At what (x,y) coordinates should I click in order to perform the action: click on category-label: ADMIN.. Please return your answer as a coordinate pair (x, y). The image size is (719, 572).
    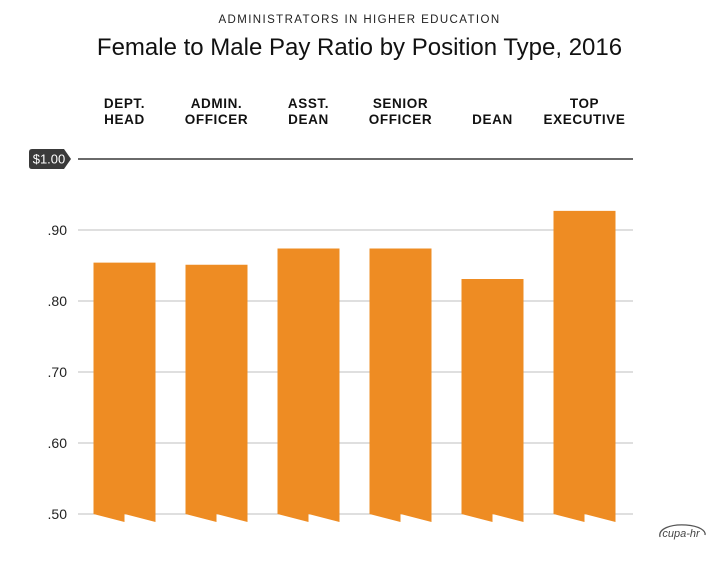
    Looking at the image, I should click on (217, 103).